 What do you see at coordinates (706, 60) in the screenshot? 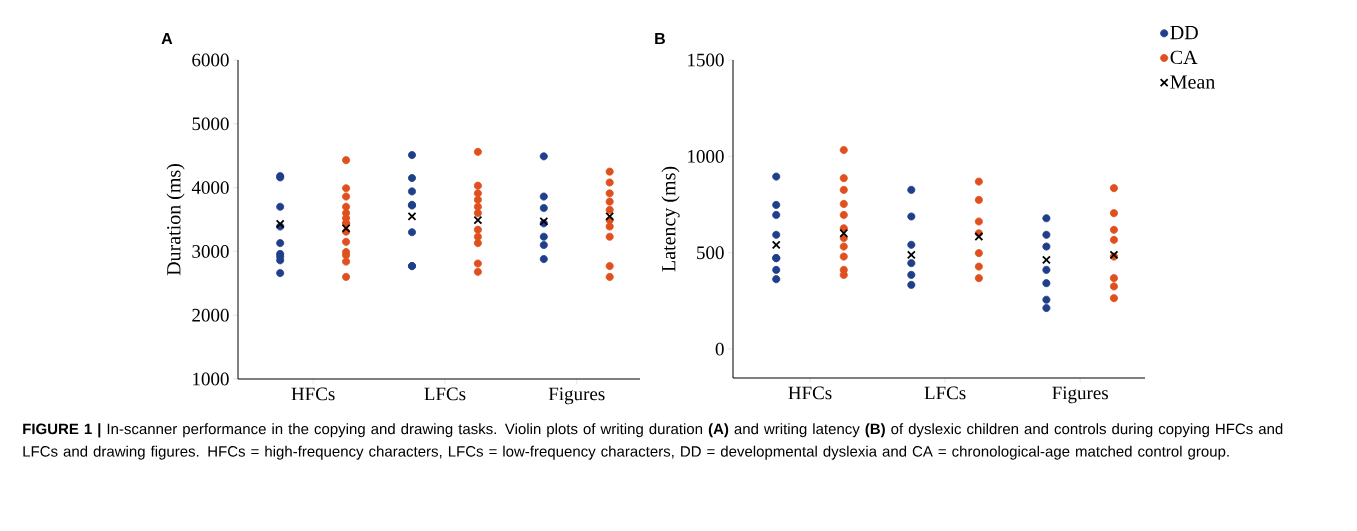
I see `y-tick-label: 1500` at bounding box center [706, 60].